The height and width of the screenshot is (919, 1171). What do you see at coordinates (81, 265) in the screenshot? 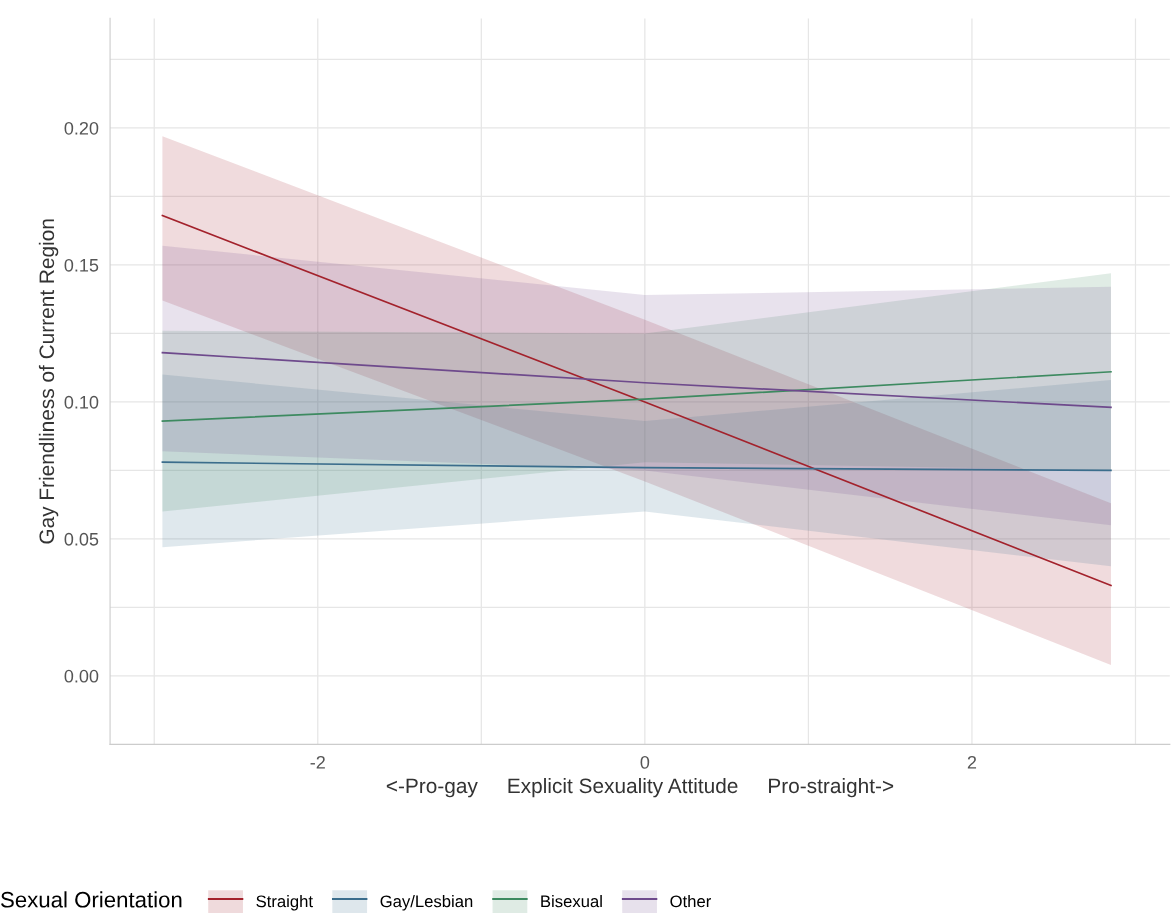
I see `y-tick-label: 0.15` at bounding box center [81, 265].